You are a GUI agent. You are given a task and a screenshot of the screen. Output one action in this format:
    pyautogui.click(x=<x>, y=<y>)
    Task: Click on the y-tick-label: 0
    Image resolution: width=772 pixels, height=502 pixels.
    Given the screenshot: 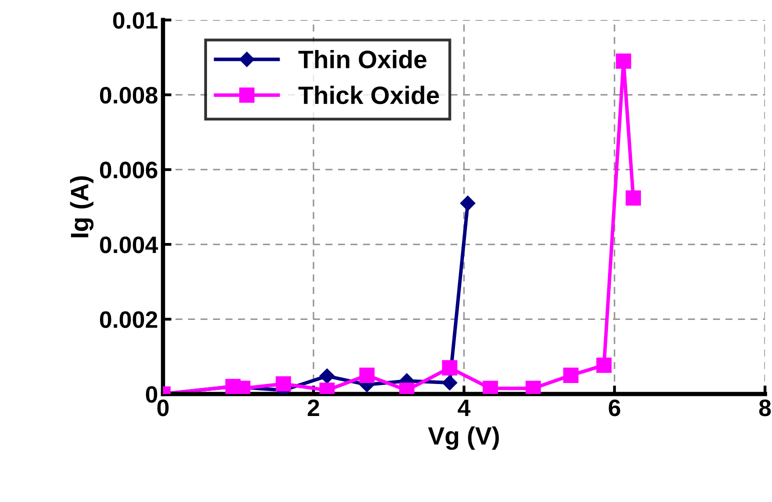 What is the action you would take?
    pyautogui.click(x=152, y=394)
    